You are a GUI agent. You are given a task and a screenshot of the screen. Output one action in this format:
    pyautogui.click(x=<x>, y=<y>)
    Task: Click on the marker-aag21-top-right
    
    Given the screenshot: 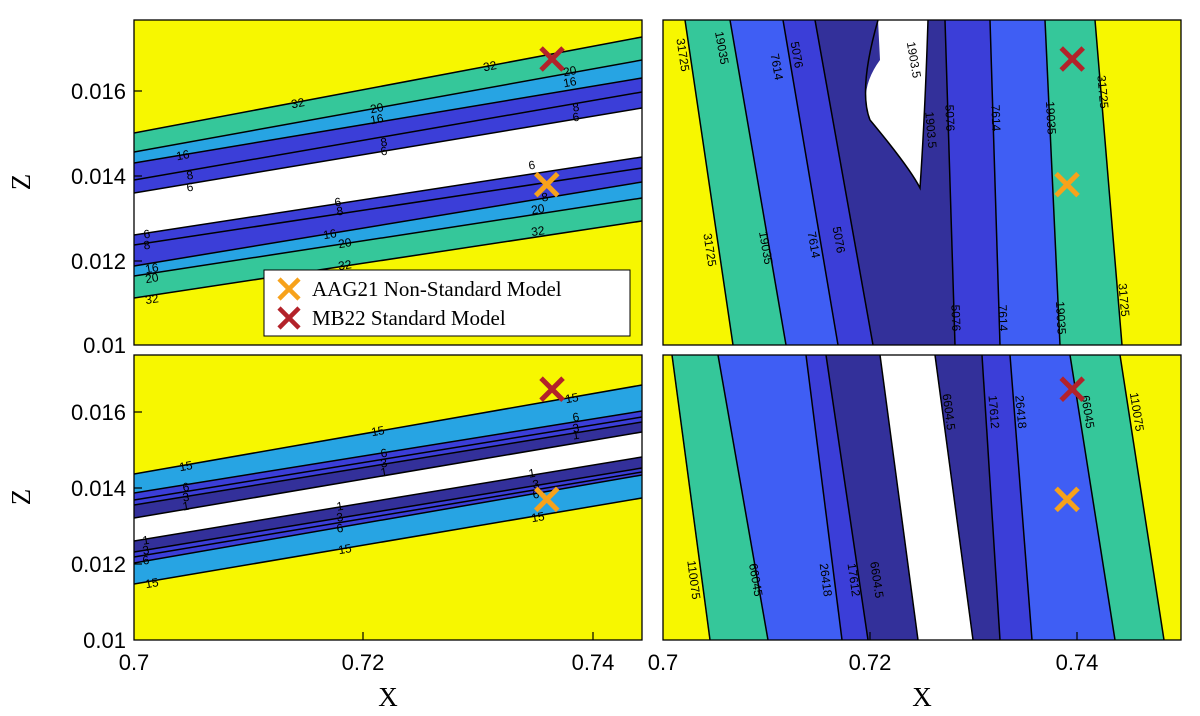 What is the action you would take?
    pyautogui.click(x=1067, y=184)
    